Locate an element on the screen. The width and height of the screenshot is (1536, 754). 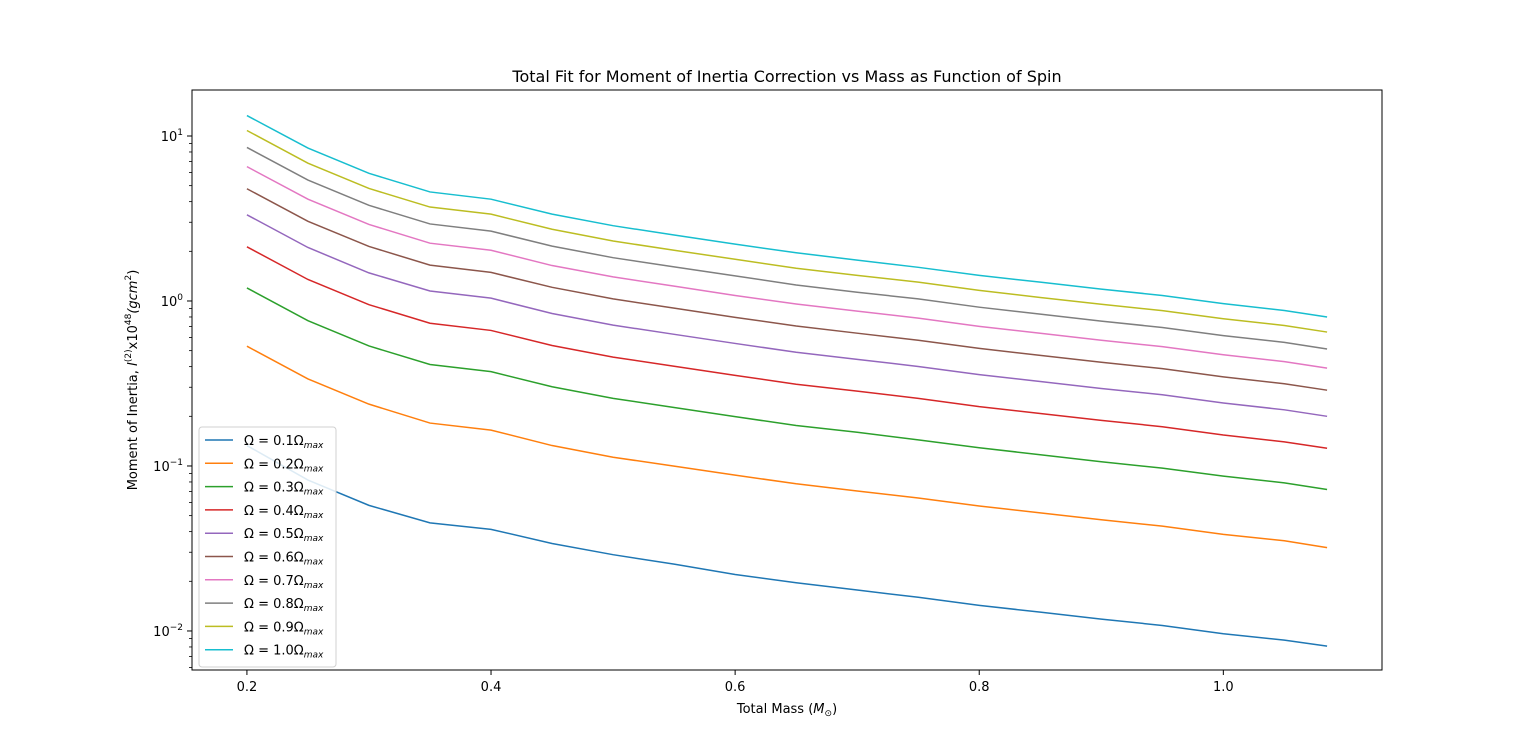
y-tick-label: 10⁻¹ is located at coordinates (168, 466).